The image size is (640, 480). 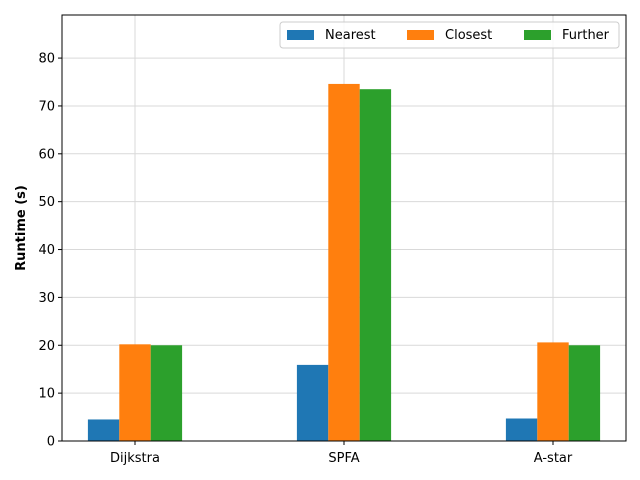 What do you see at coordinates (521, 429) in the screenshot?
I see `bar-nearest-a-star` at bounding box center [521, 429].